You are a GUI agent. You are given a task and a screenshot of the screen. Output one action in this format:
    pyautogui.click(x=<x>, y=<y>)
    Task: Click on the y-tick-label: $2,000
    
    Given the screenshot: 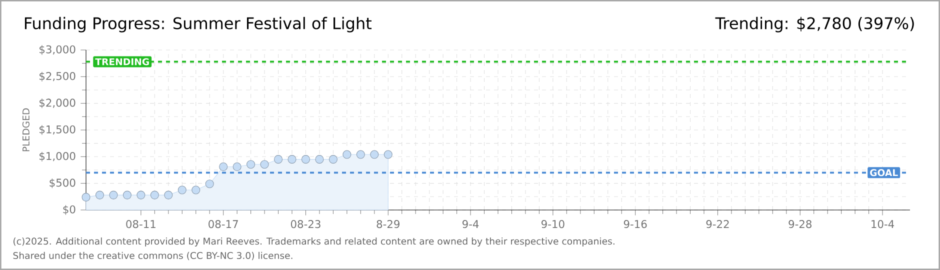 What is the action you would take?
    pyautogui.click(x=58, y=103)
    